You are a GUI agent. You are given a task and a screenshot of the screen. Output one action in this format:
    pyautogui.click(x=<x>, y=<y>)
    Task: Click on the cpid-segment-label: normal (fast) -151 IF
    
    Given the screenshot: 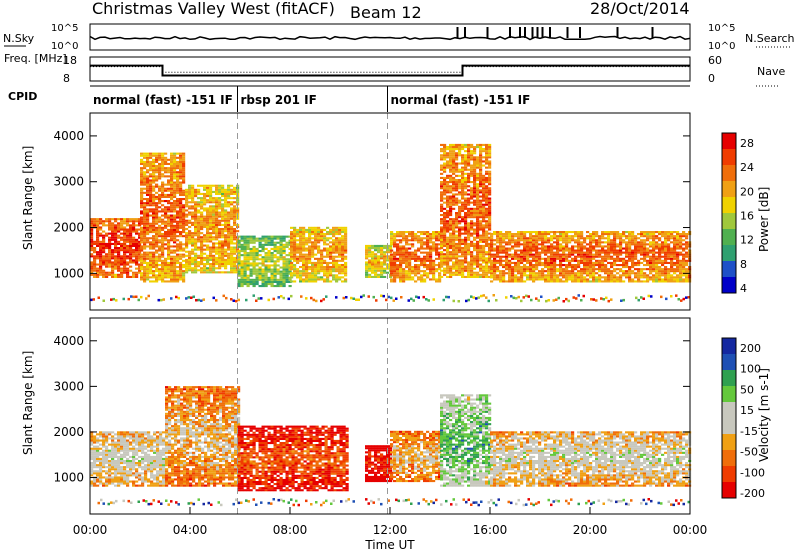 What is the action you would take?
    pyautogui.click(x=461, y=100)
    